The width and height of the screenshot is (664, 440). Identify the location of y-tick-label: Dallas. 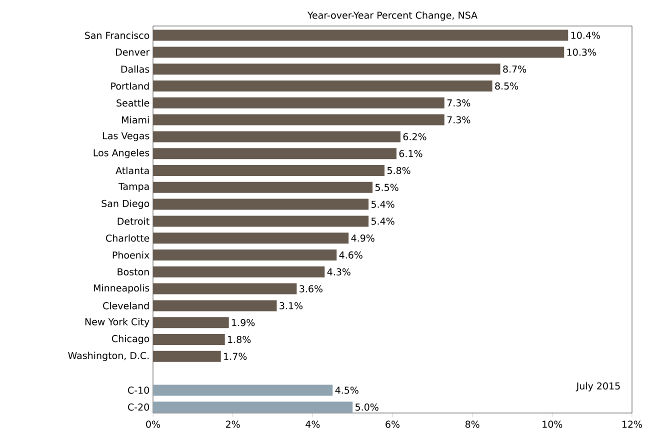
(135, 69).